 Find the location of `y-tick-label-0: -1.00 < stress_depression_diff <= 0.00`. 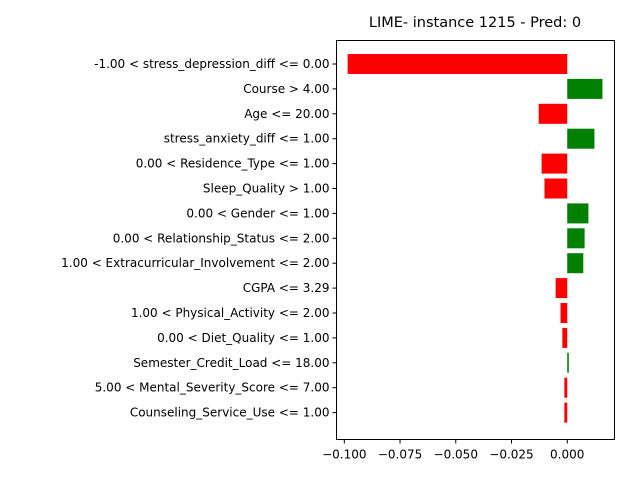

y-tick-label-0: -1.00 < stress_depression_diff <= 0.00 is located at coordinates (211, 64).